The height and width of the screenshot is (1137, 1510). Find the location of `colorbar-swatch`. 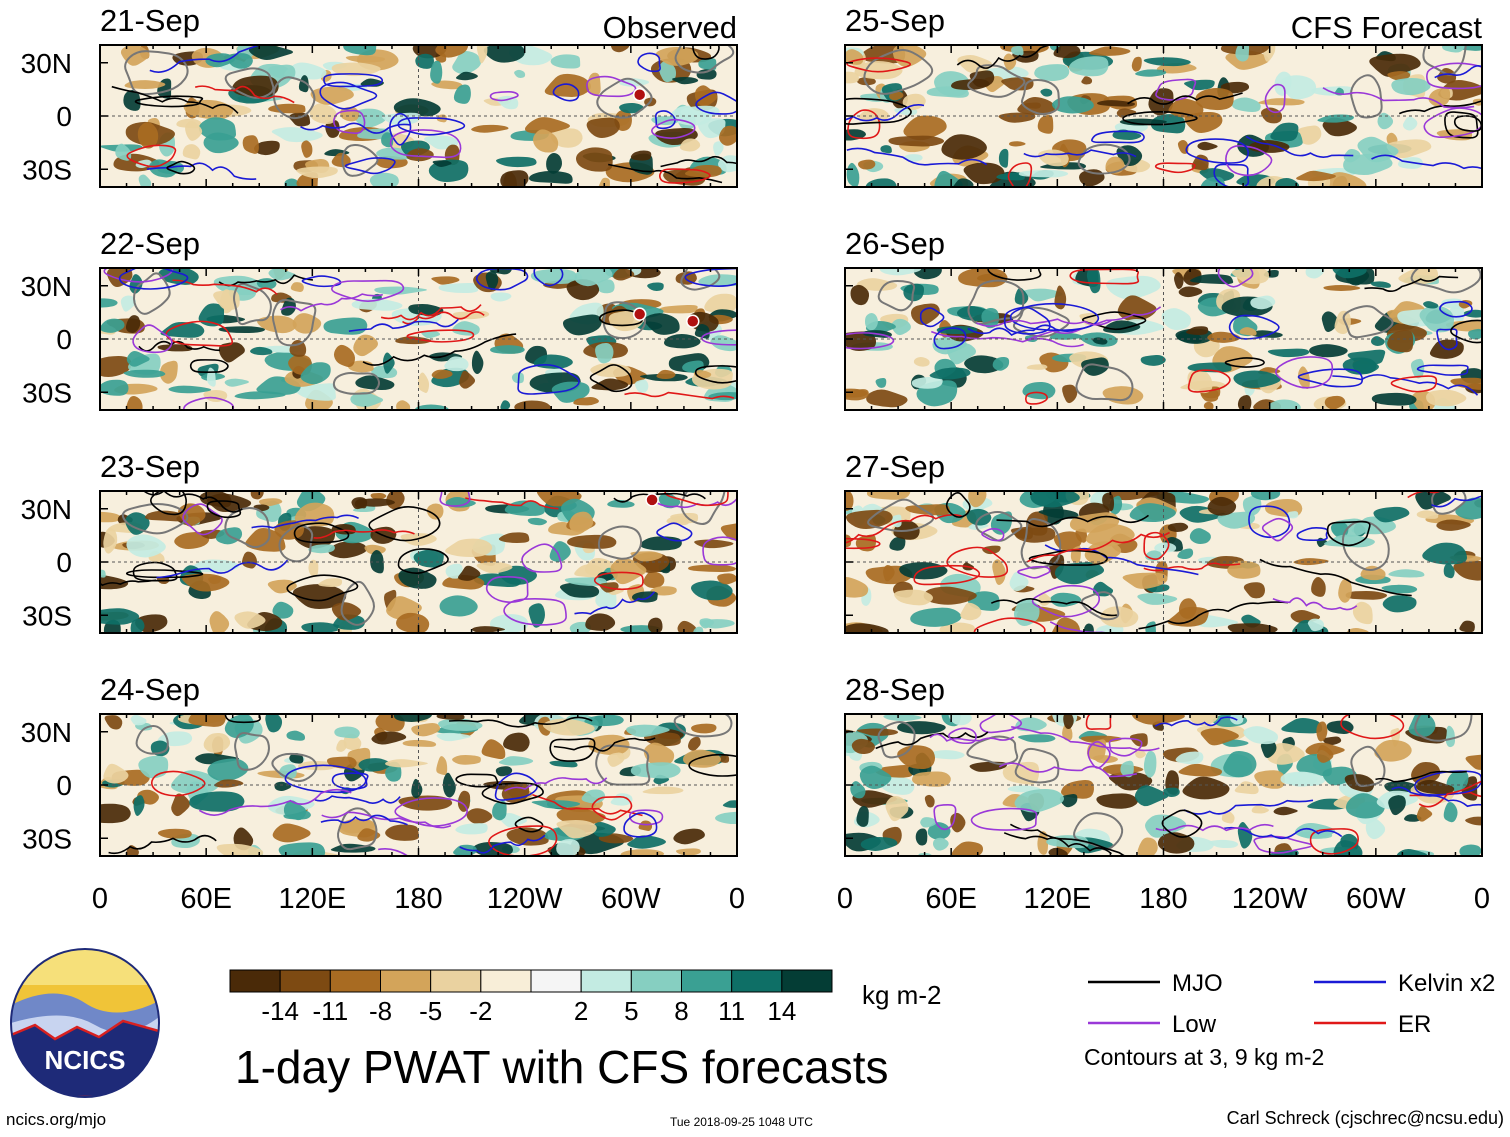

colorbar-swatch is located at coordinates (556, 981).